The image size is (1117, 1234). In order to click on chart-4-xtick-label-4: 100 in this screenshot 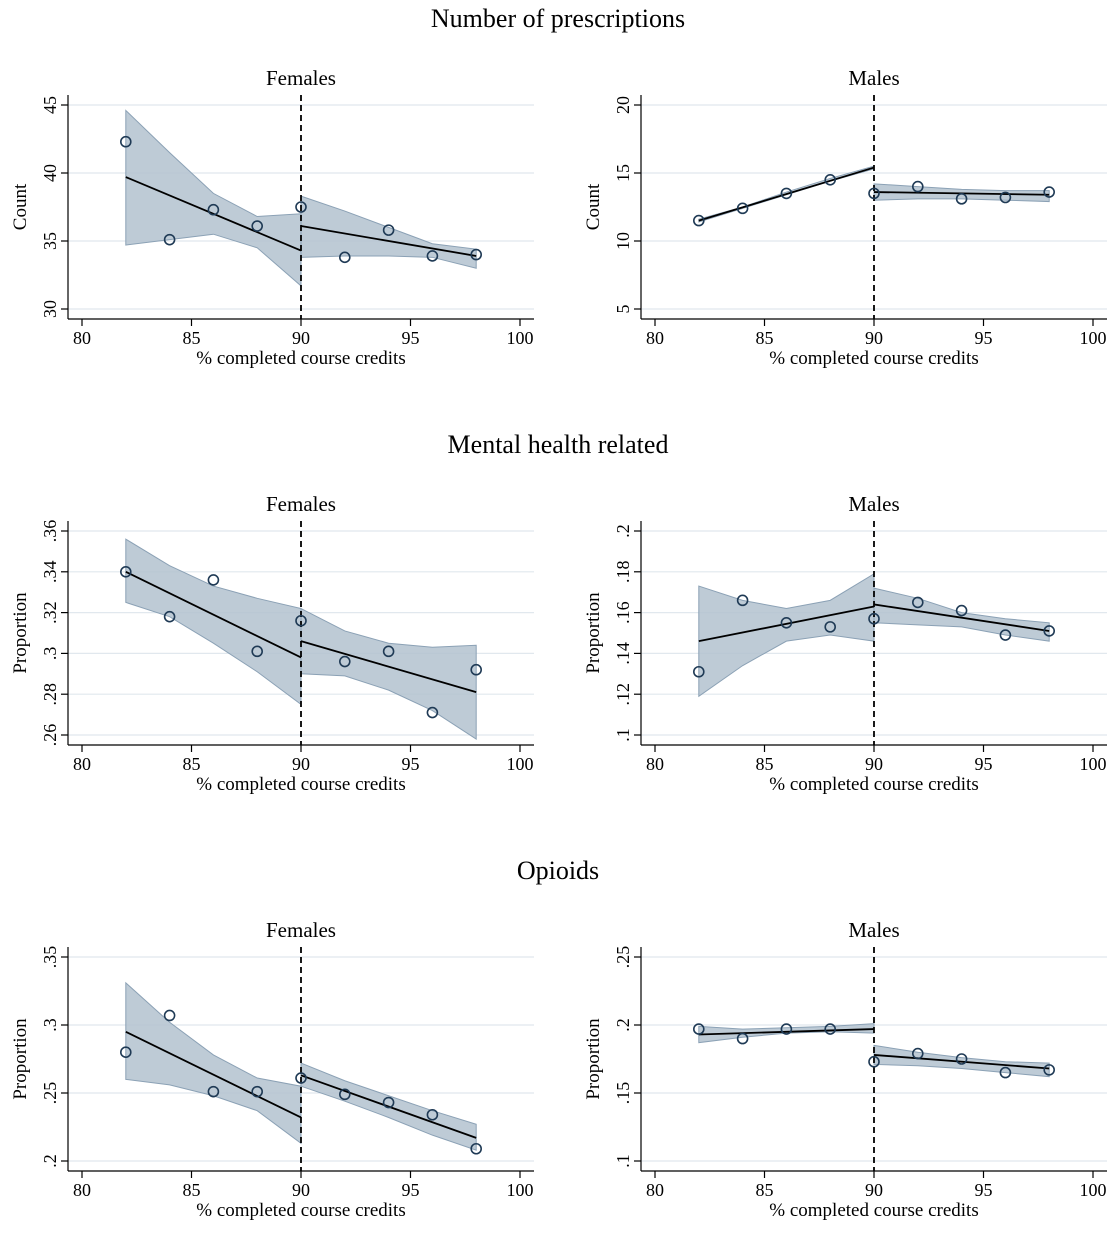, I will do `click(520, 1190)`.